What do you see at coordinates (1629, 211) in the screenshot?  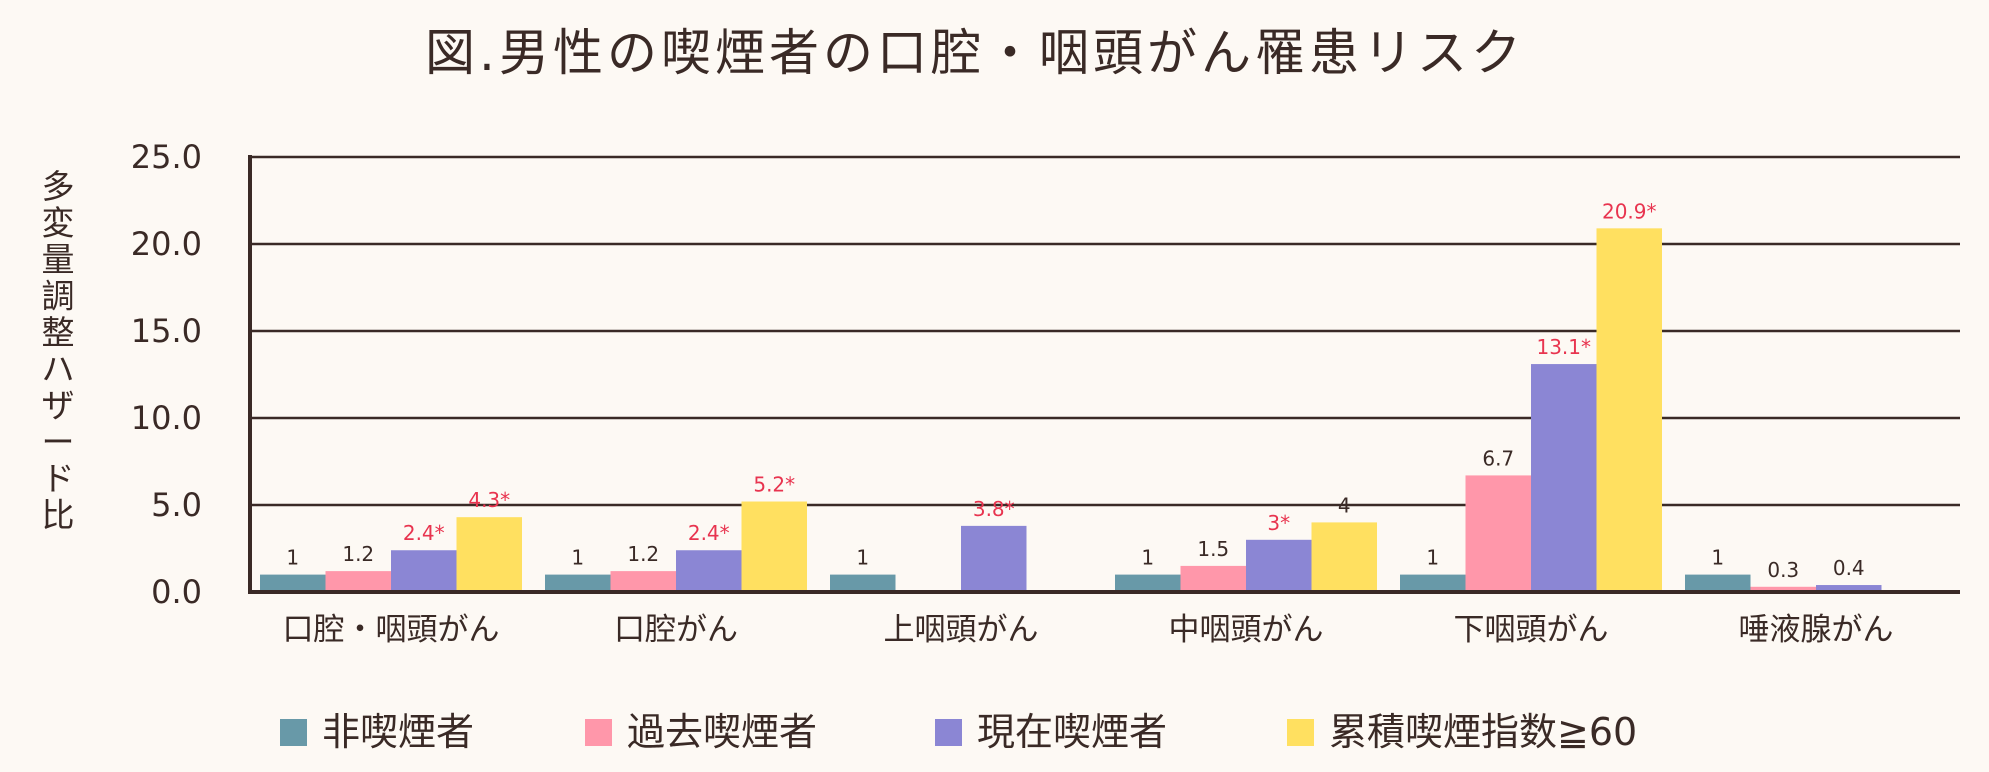 I see `data-label: 20.9*` at bounding box center [1629, 211].